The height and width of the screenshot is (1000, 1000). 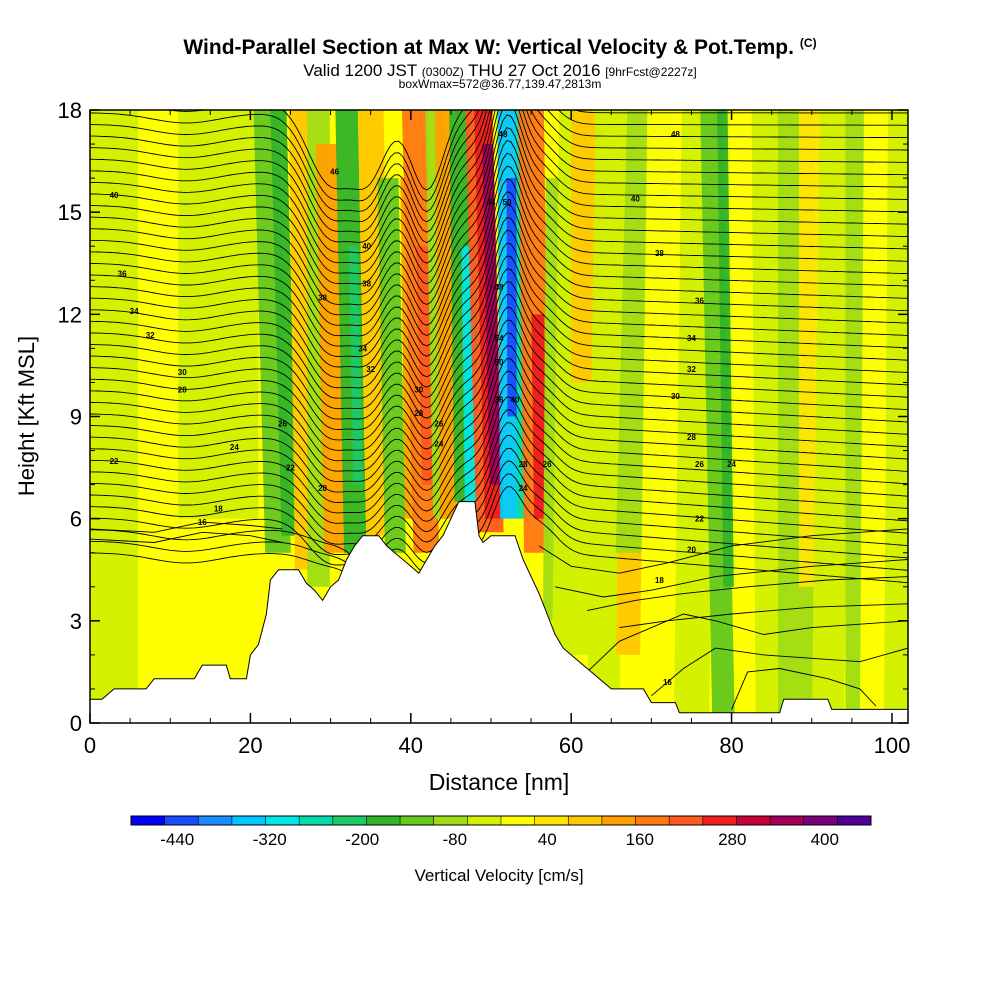 What do you see at coordinates (150, 335) in the screenshot?
I see `contour-label: 32` at bounding box center [150, 335].